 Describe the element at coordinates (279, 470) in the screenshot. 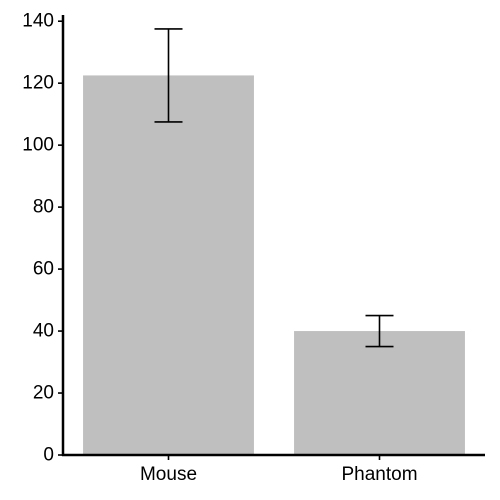

I see `x-ticks-group: Mouse Phantom` at that location.